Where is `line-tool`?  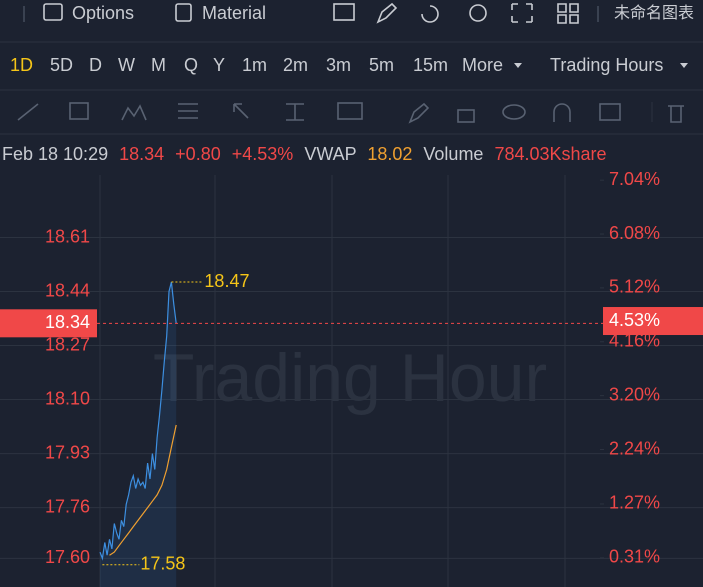
line-tool is located at coordinates (28, 112).